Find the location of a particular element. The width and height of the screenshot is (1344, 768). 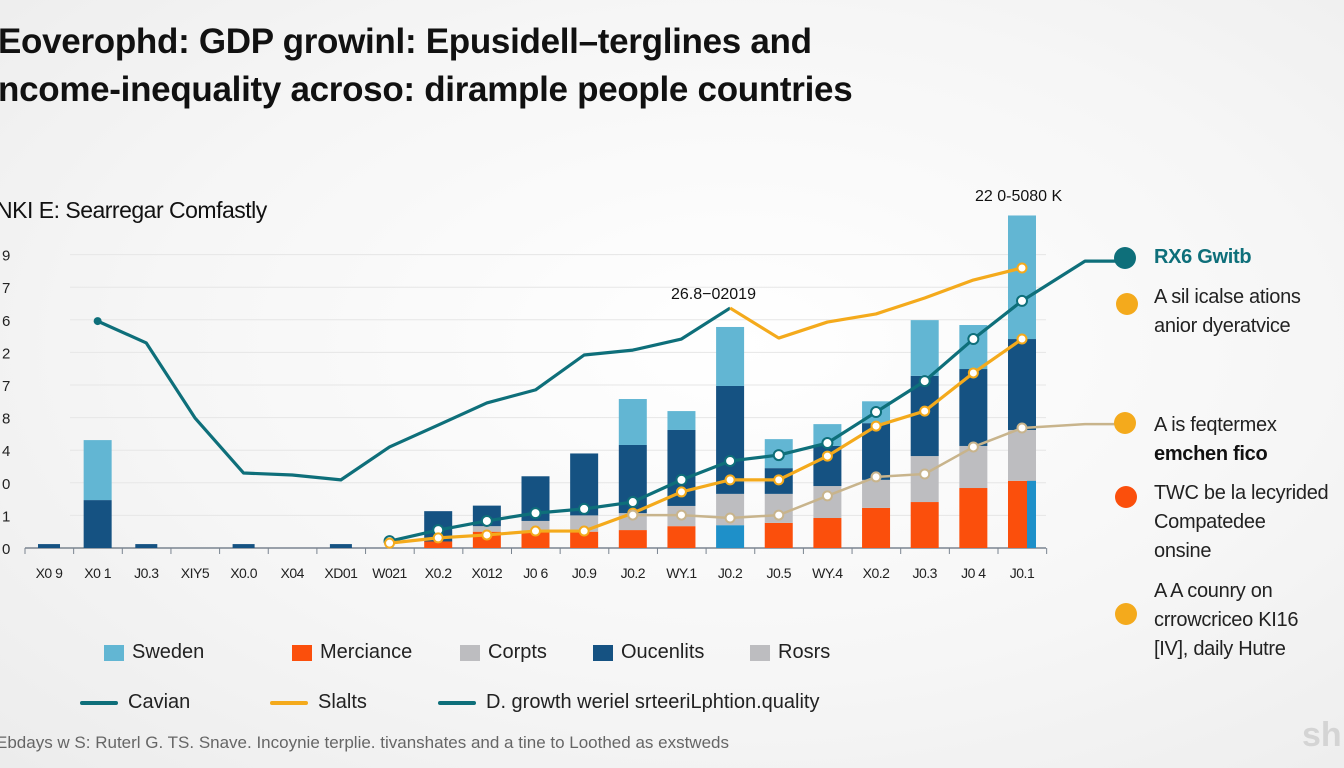

annotation-max: 22 0-5080 K is located at coordinates (1019, 196).